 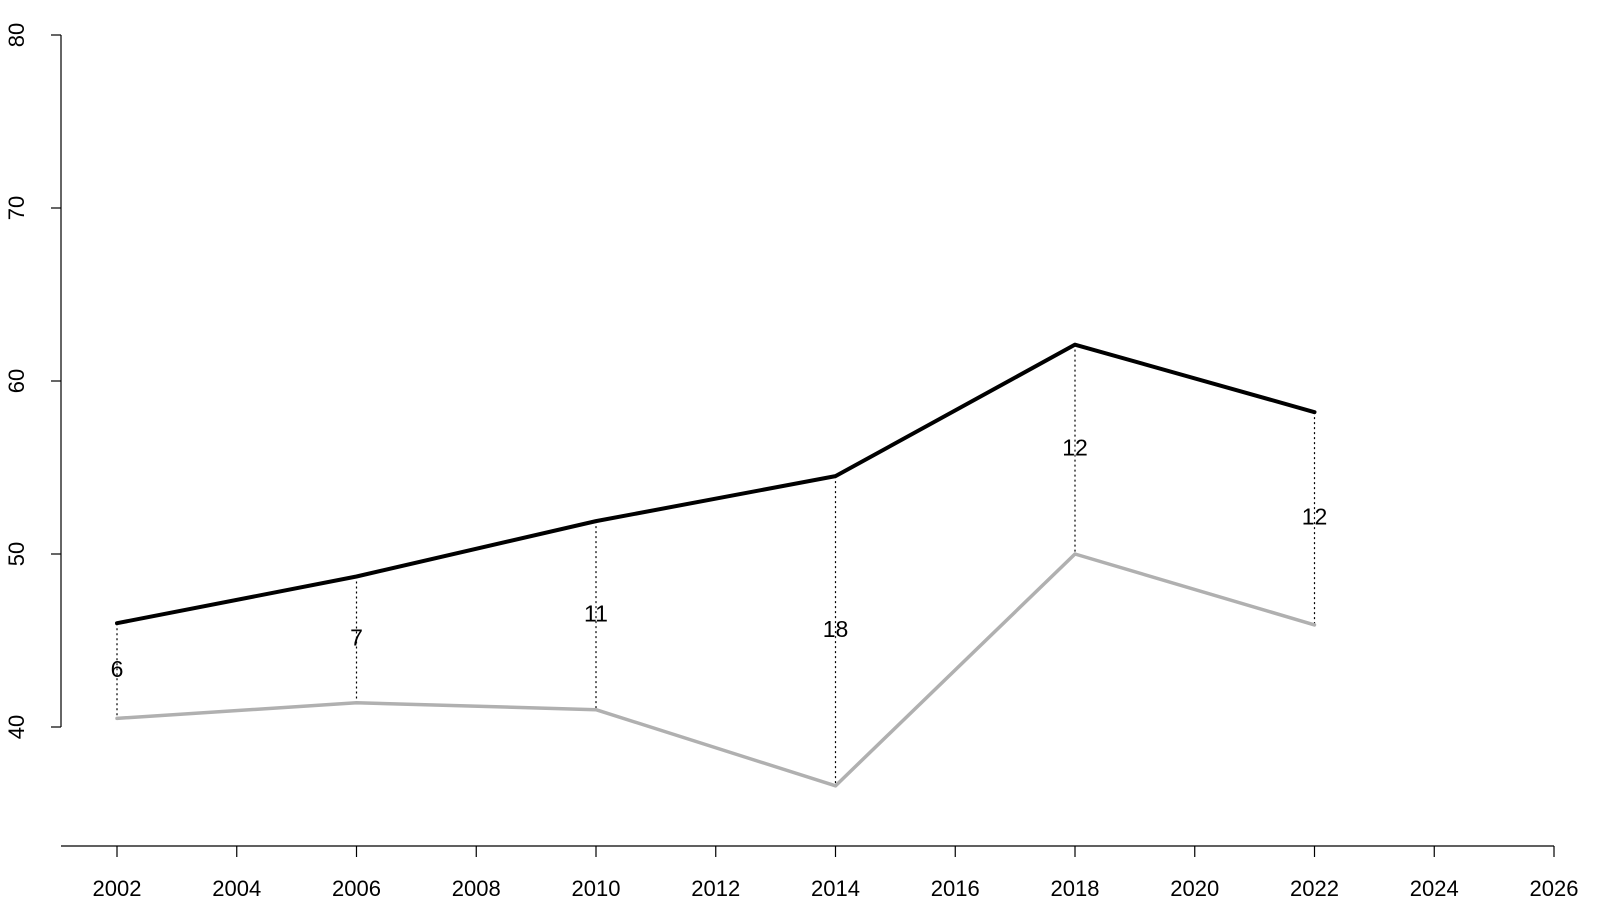 I want to click on x-tick-label: 2012, so click(x=715, y=888).